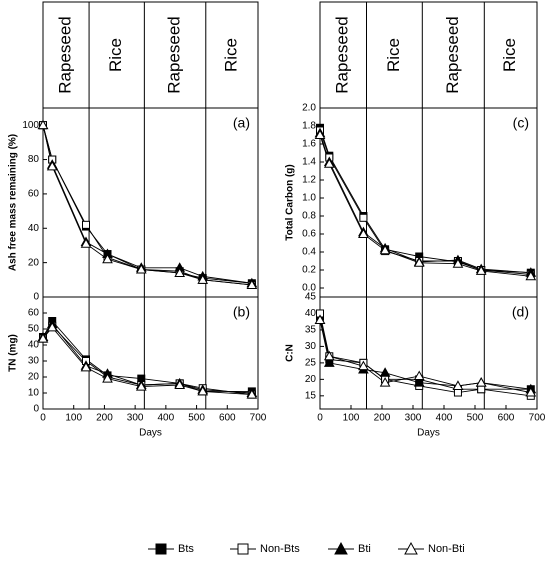 Image resolution: width=558 pixels, height=563 pixels. What do you see at coordinates (475, 418) in the screenshot?
I see `x-tick-label: 500` at bounding box center [475, 418].